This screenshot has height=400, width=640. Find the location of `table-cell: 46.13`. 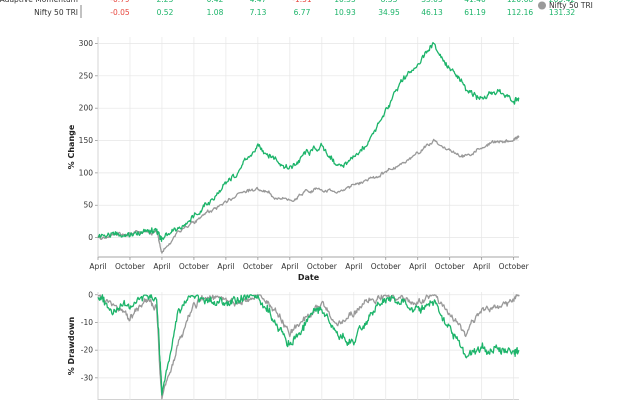

table-cell: 46.13 is located at coordinates (432, 12).